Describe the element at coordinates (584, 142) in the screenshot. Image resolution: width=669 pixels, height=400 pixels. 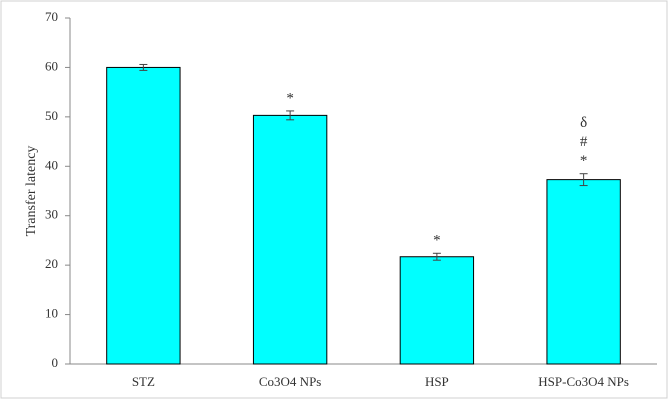
I see `significance-mark: #` at that location.